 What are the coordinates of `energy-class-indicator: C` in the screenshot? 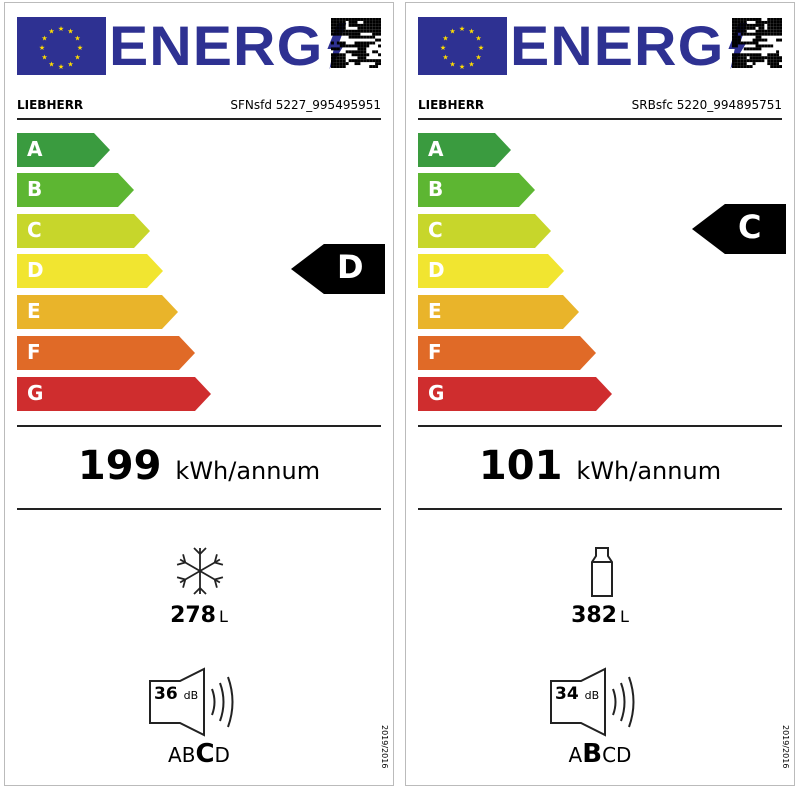 It's located at (739, 229).